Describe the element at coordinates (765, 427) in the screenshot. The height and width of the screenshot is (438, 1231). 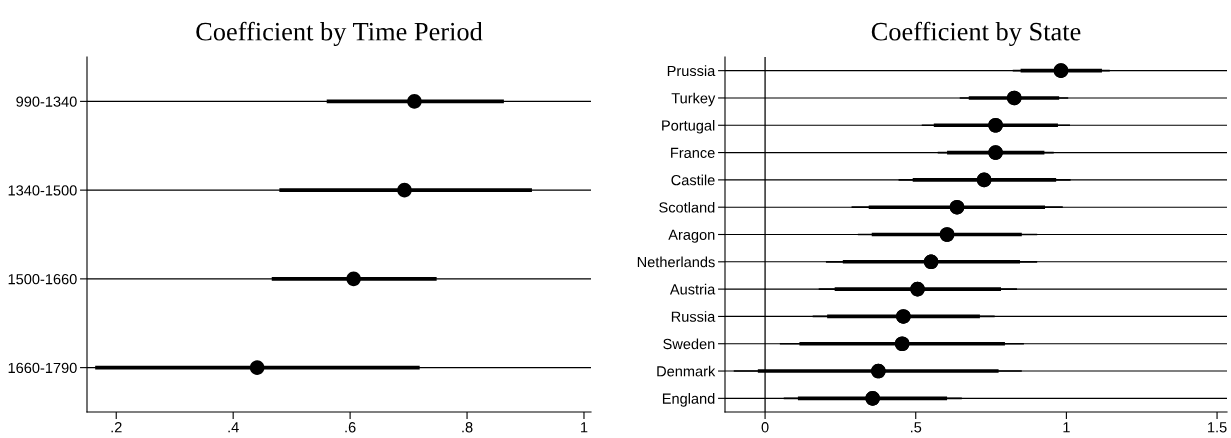
I see `x-tick-label: 0` at that location.